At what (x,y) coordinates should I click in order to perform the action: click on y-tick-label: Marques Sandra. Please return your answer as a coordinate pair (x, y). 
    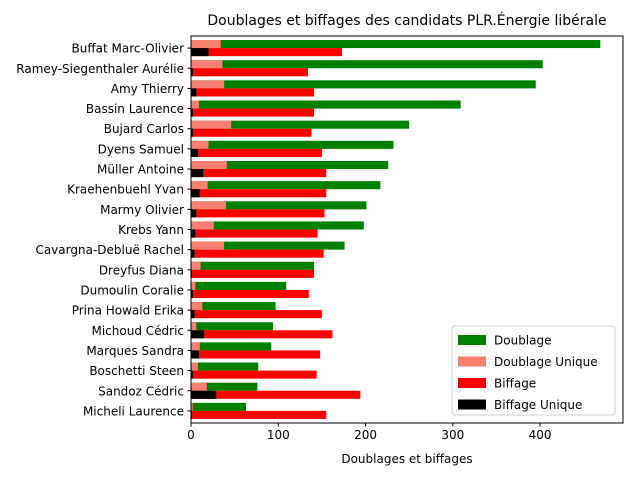
    Looking at the image, I should click on (135, 351).